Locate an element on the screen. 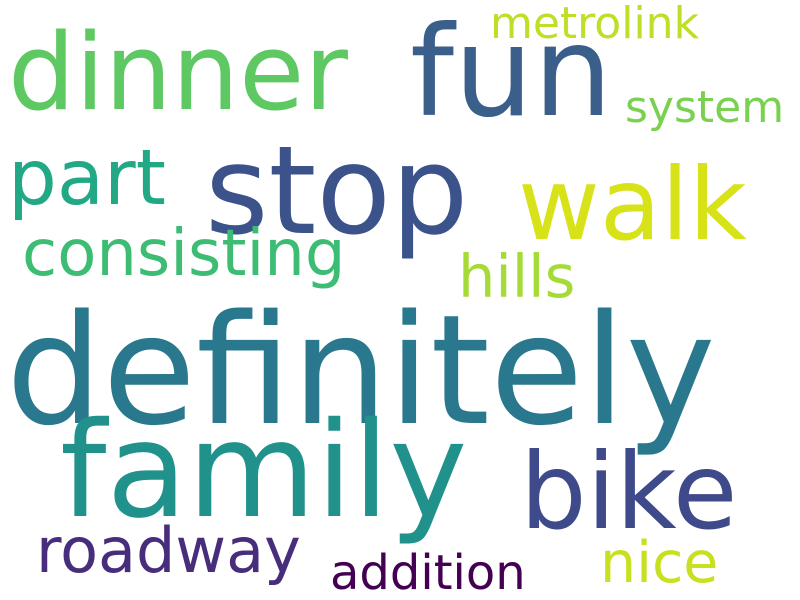 The image size is (800, 600). word-hills: hills is located at coordinates (517, 276).